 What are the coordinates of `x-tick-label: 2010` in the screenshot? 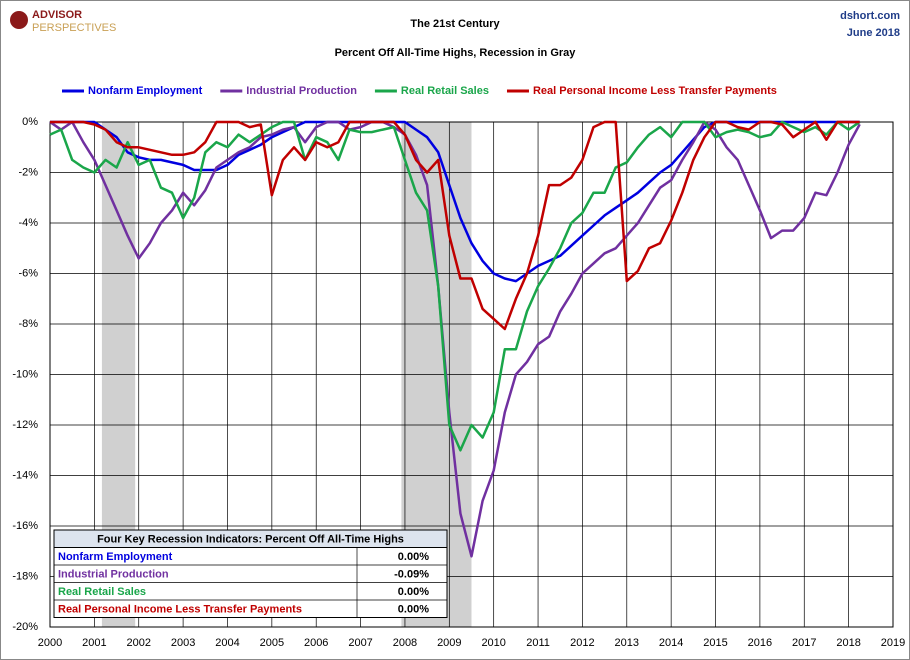 It's located at (493, 643).